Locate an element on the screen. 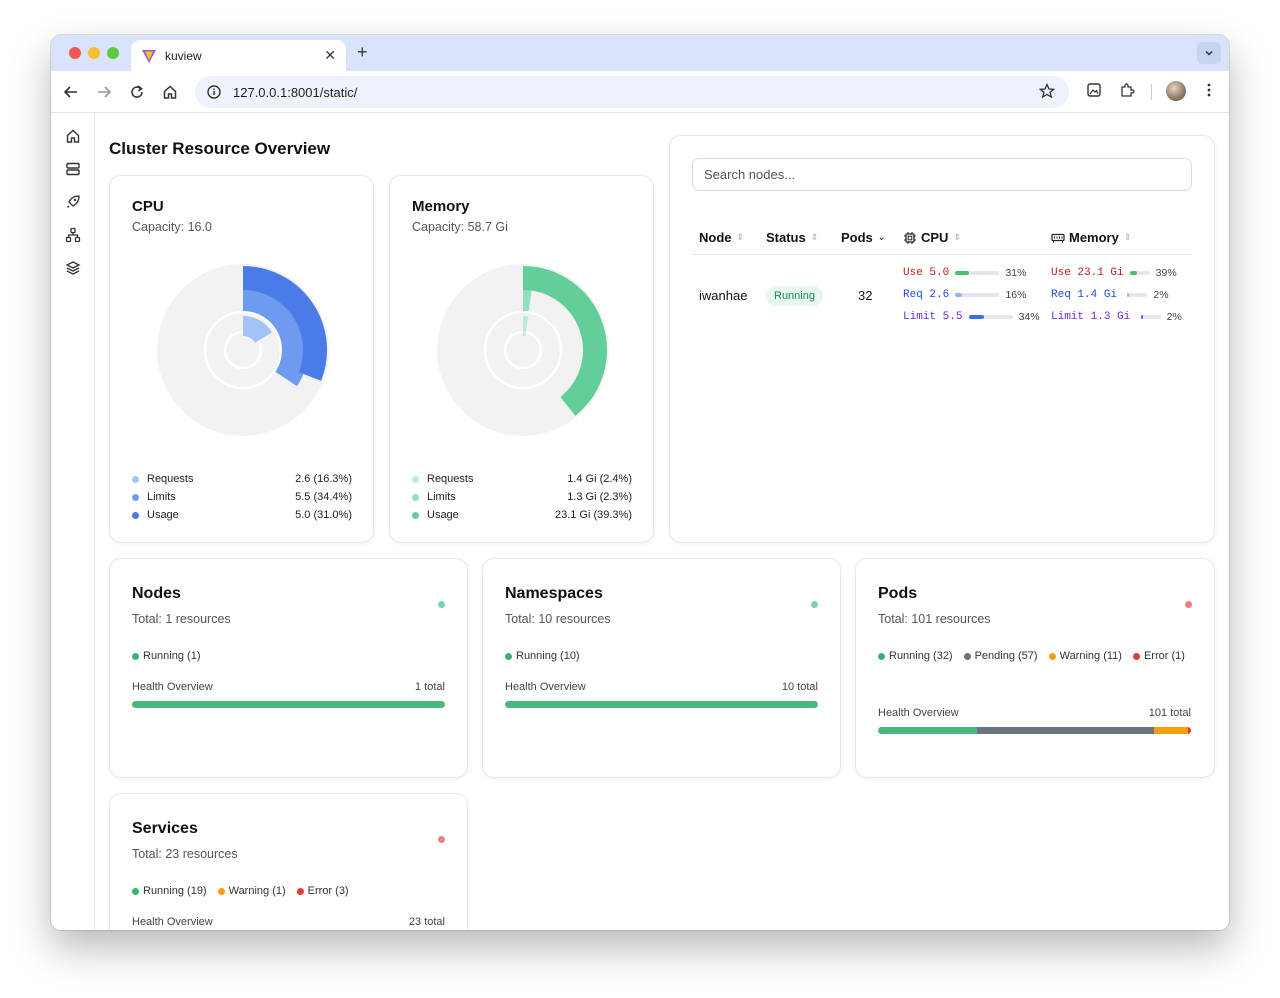 The height and width of the screenshot is (998, 1280). health-overview-header: Health Overview 101 total is located at coordinates (1034, 713).